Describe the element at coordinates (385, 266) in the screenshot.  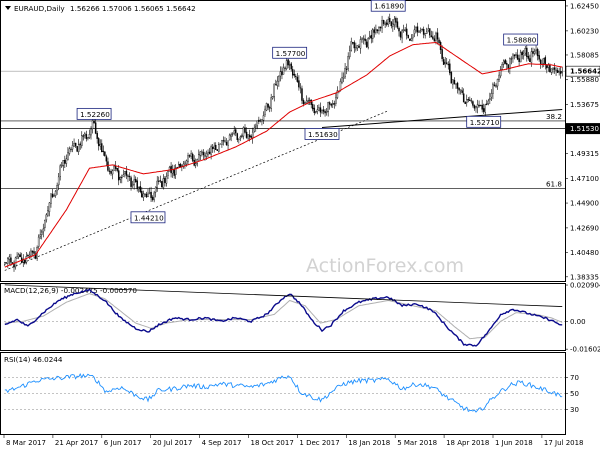
I see `watermark: ActionForex.com` at that location.